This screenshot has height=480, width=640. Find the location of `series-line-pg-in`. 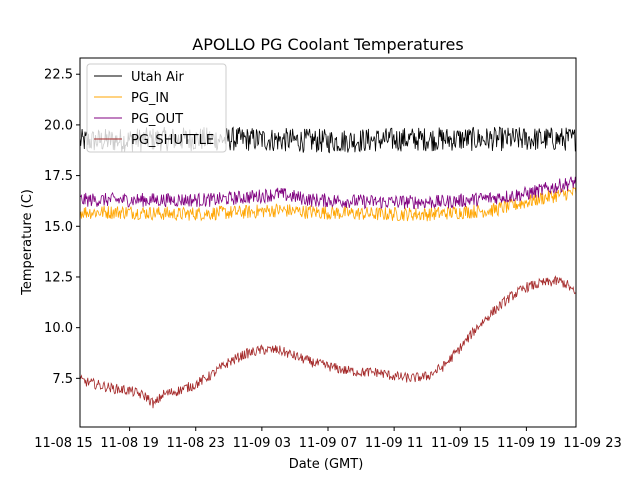

series-line-pg-in is located at coordinates (328, 204).